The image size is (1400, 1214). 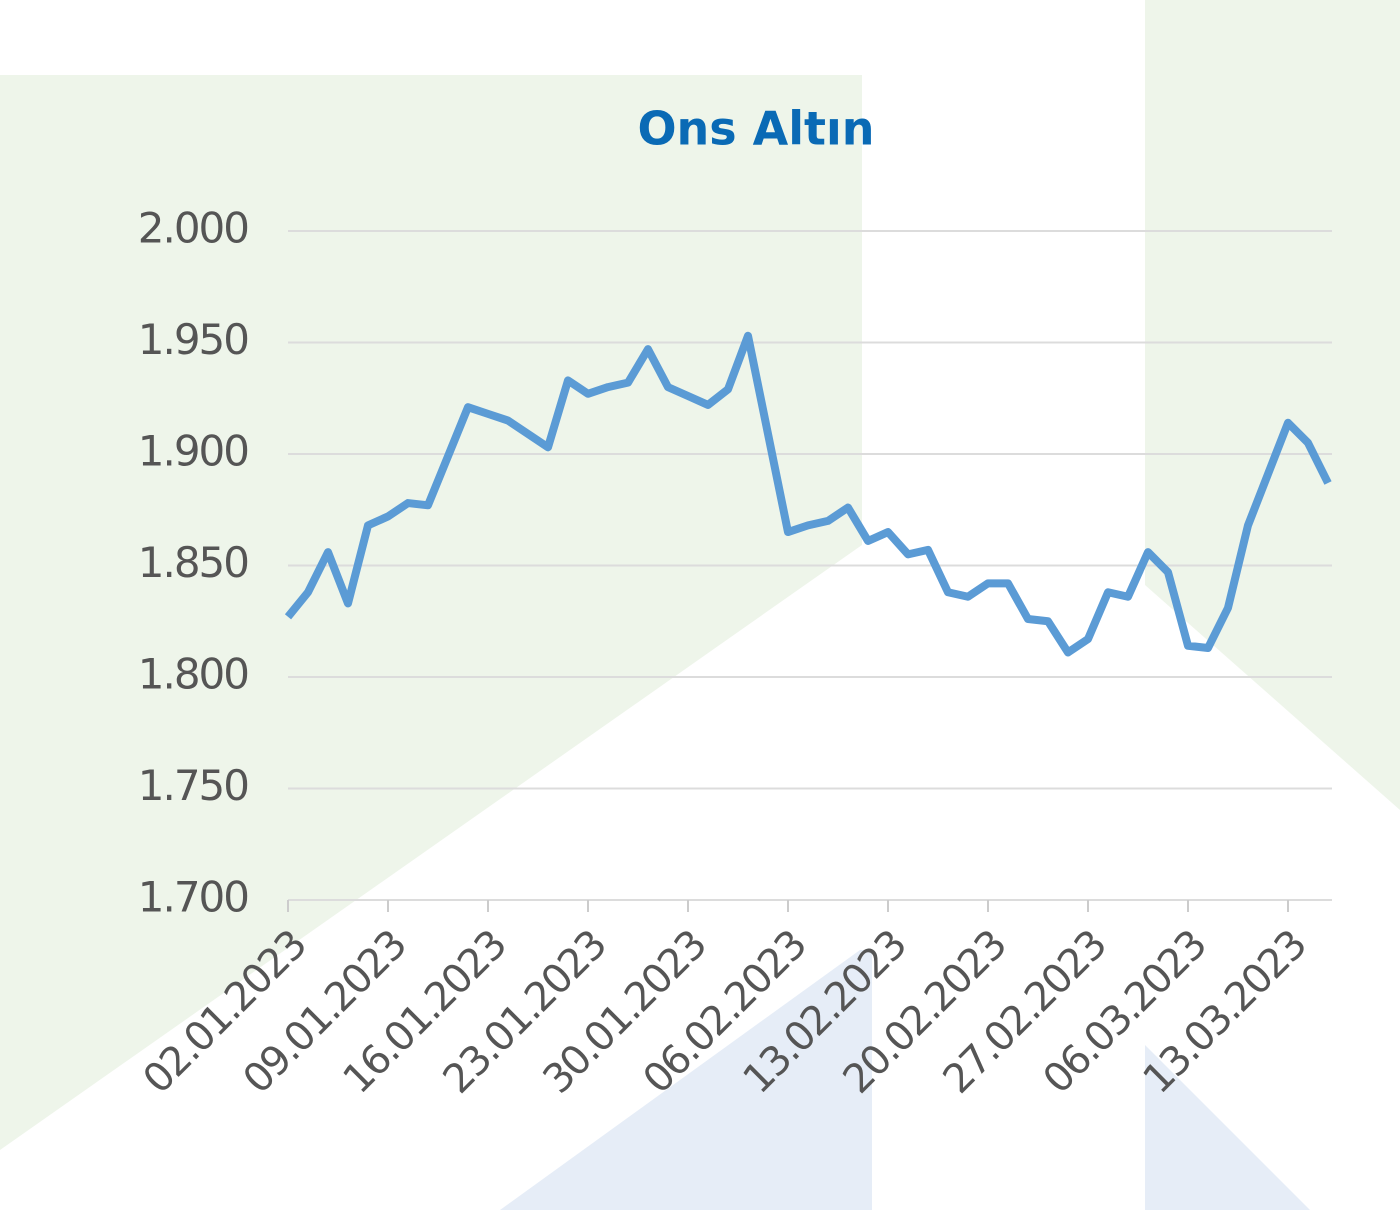 What do you see at coordinates (193, 562) in the screenshot?
I see `y-tick-label: 1.850` at bounding box center [193, 562].